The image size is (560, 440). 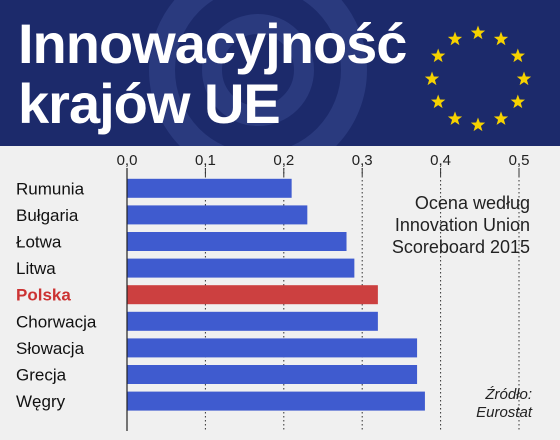 What do you see at coordinates (36, 268) in the screenshot?
I see `category-label: Litwa` at bounding box center [36, 268].